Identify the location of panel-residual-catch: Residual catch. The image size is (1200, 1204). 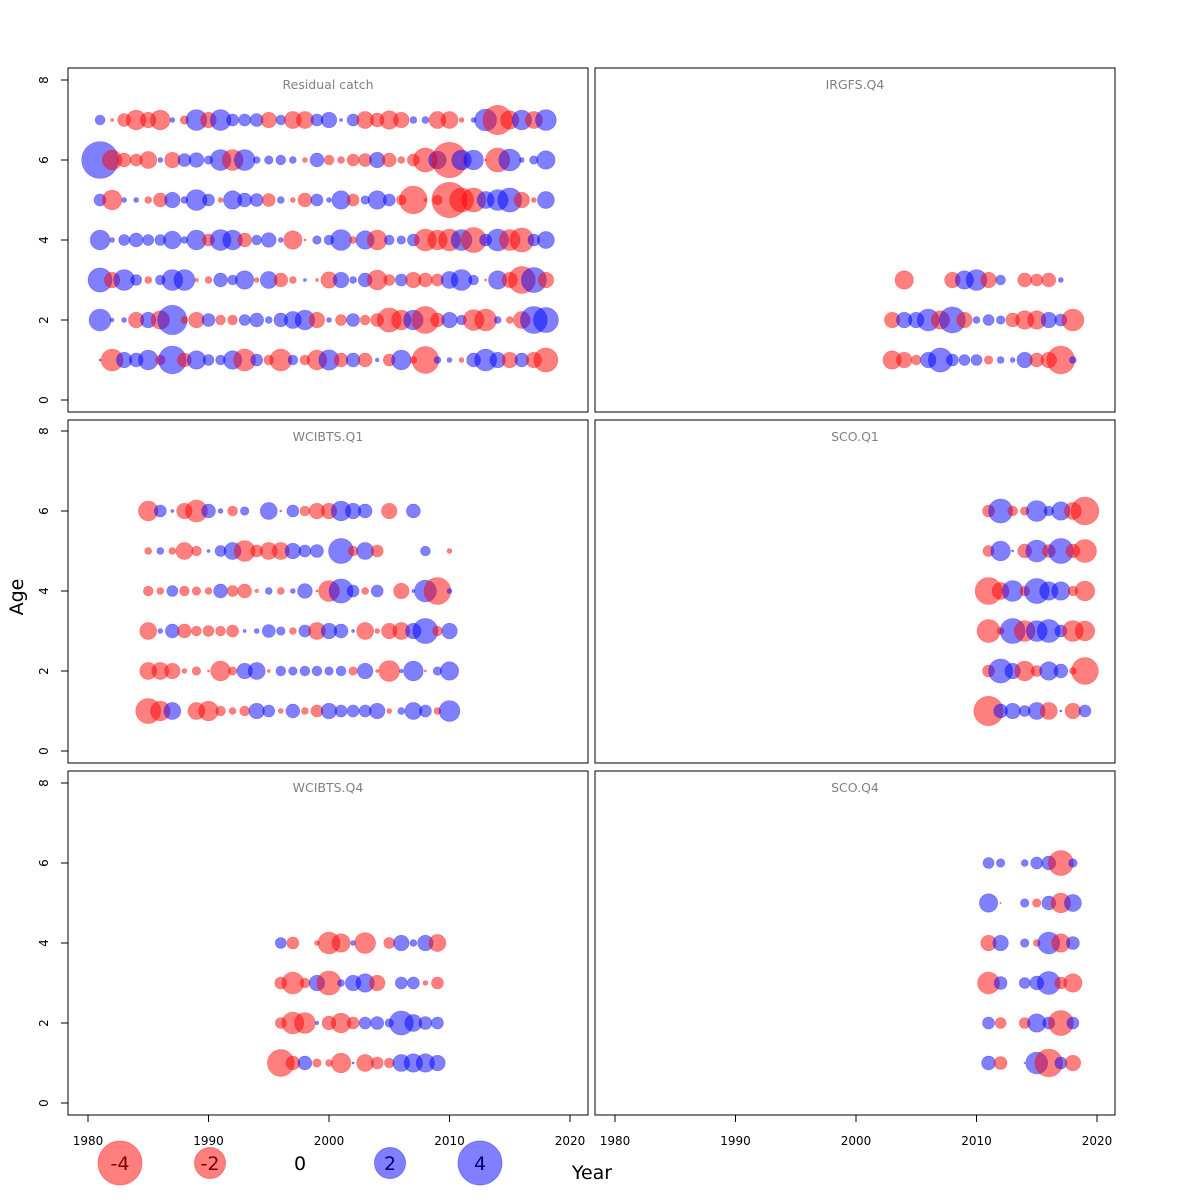
(328, 240).